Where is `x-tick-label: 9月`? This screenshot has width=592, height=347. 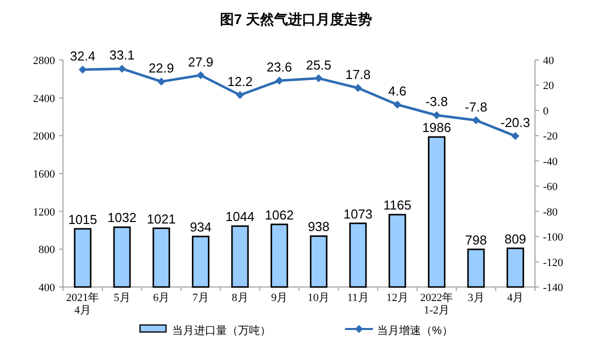 x-tick-label: 9月 is located at coordinates (279, 298).